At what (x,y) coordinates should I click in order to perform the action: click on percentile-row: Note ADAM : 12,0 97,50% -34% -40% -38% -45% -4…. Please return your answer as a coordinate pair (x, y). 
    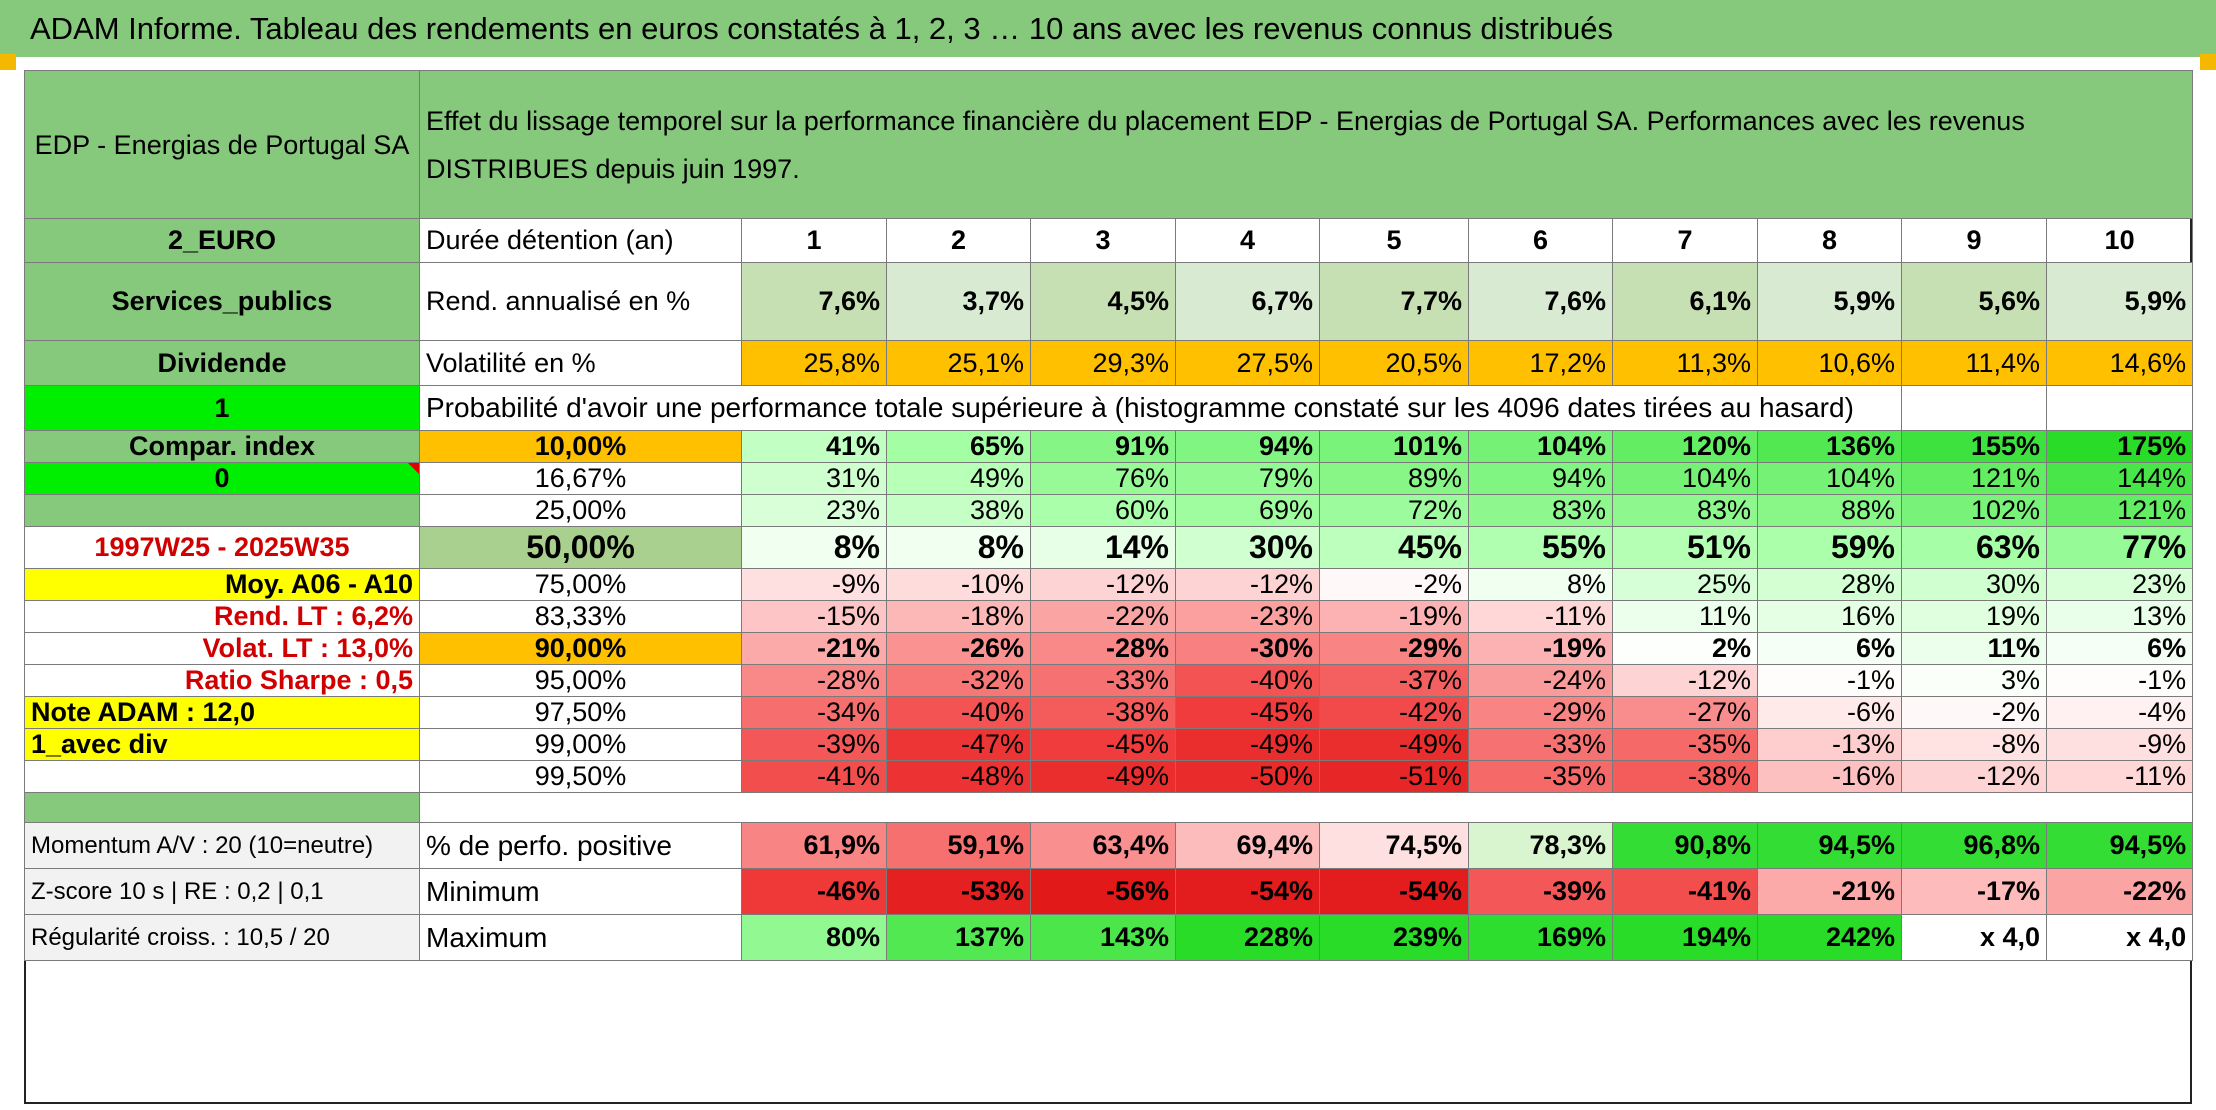
    Looking at the image, I should click on (1109, 712).